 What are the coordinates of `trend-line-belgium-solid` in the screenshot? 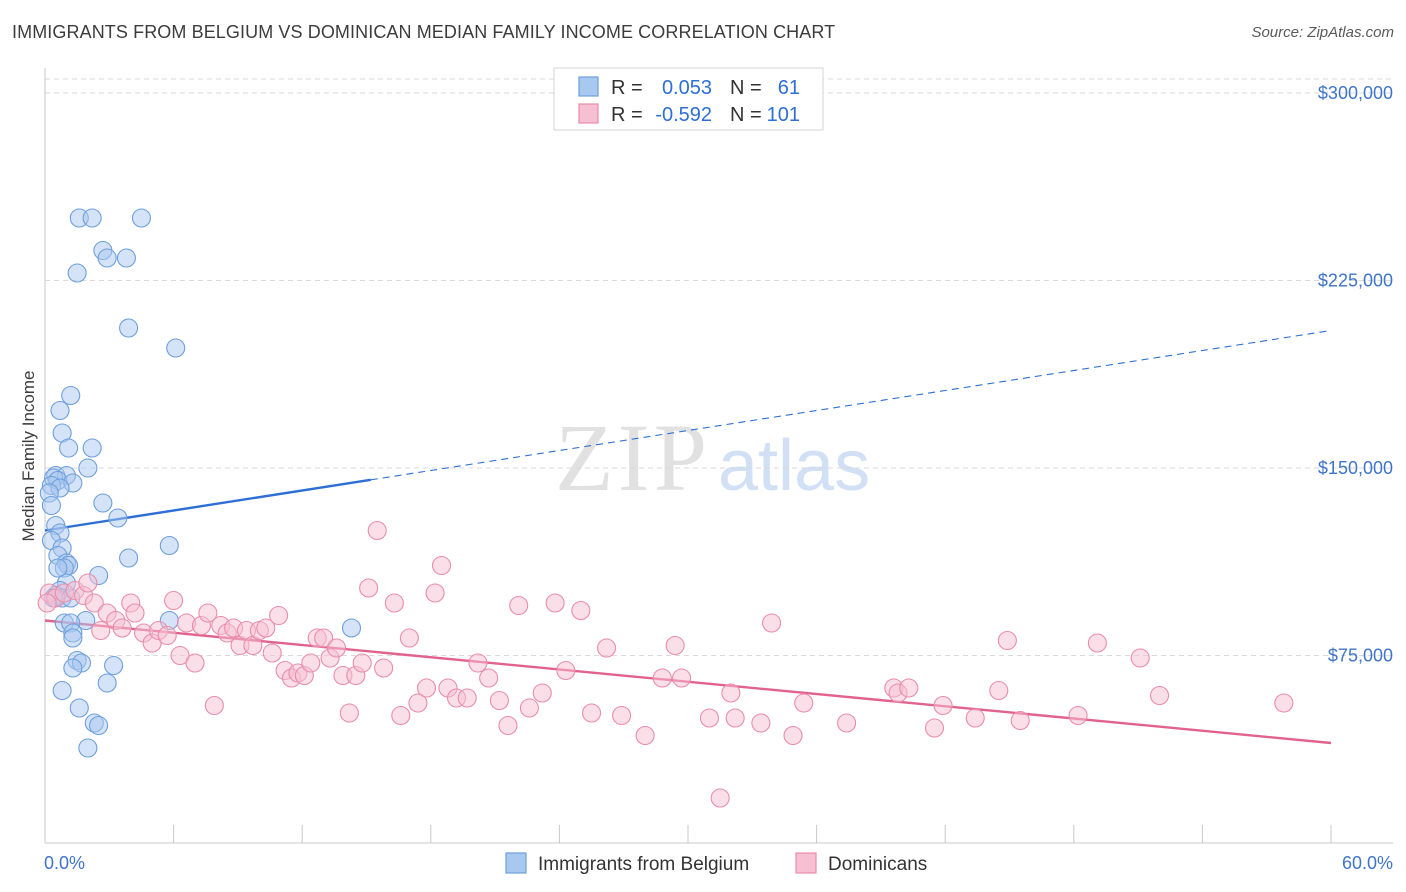 It's located at (207, 505).